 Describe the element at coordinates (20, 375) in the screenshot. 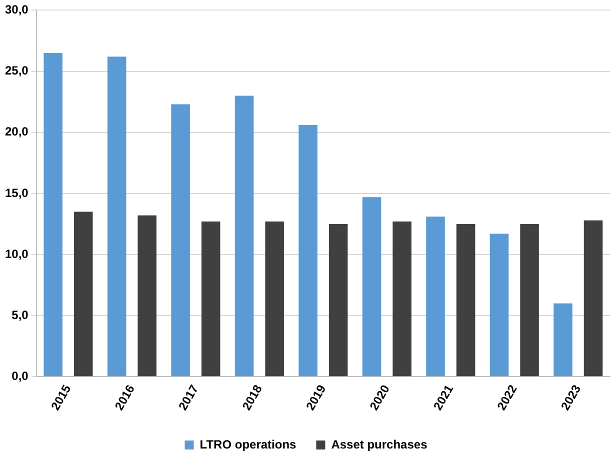

I see `y-tick-label: 0,0` at that location.